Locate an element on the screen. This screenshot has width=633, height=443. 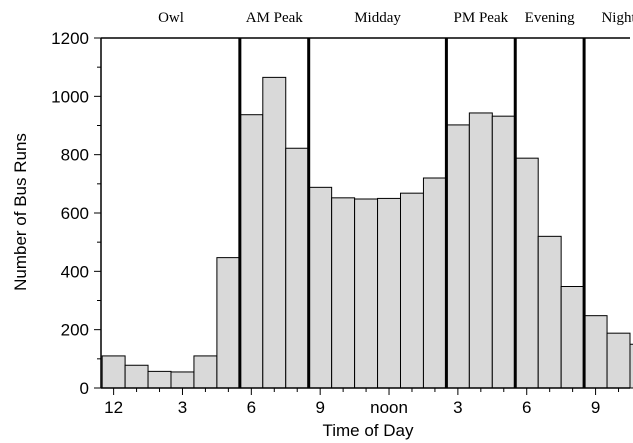
period-label: AM Peak is located at coordinates (275, 18).